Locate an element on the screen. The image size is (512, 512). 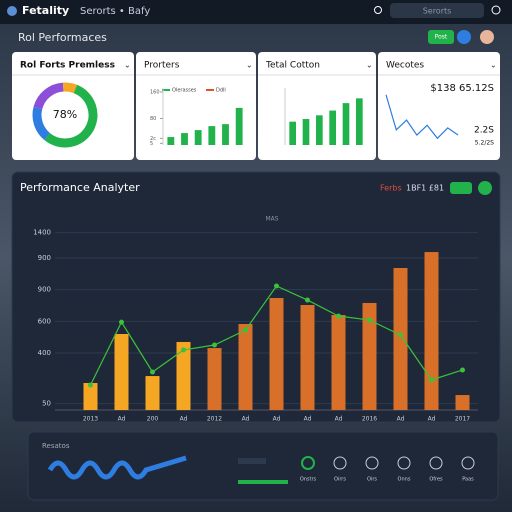
footer-item: Paas is located at coordinates (468, 480).